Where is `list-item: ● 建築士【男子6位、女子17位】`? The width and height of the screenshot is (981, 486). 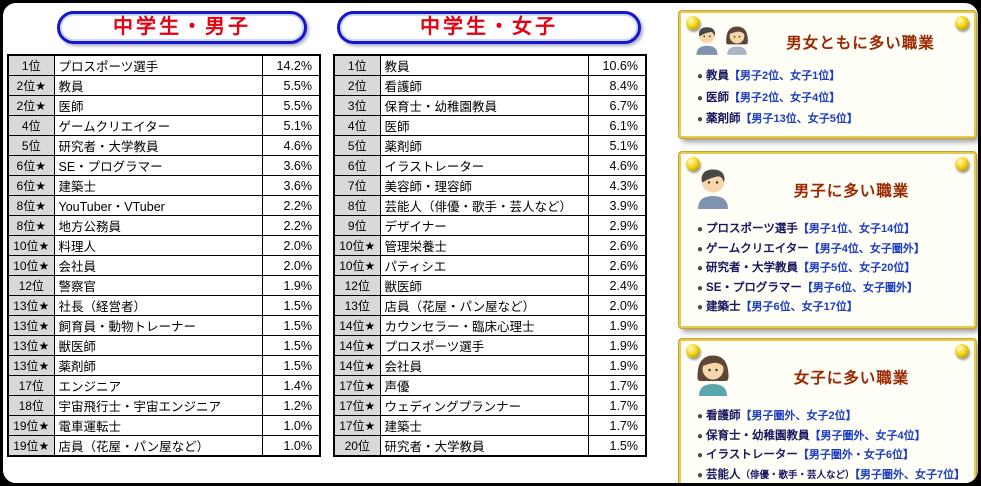
list-item: ● 建築士【男子6位、女子17位】 is located at coordinates (830, 308).